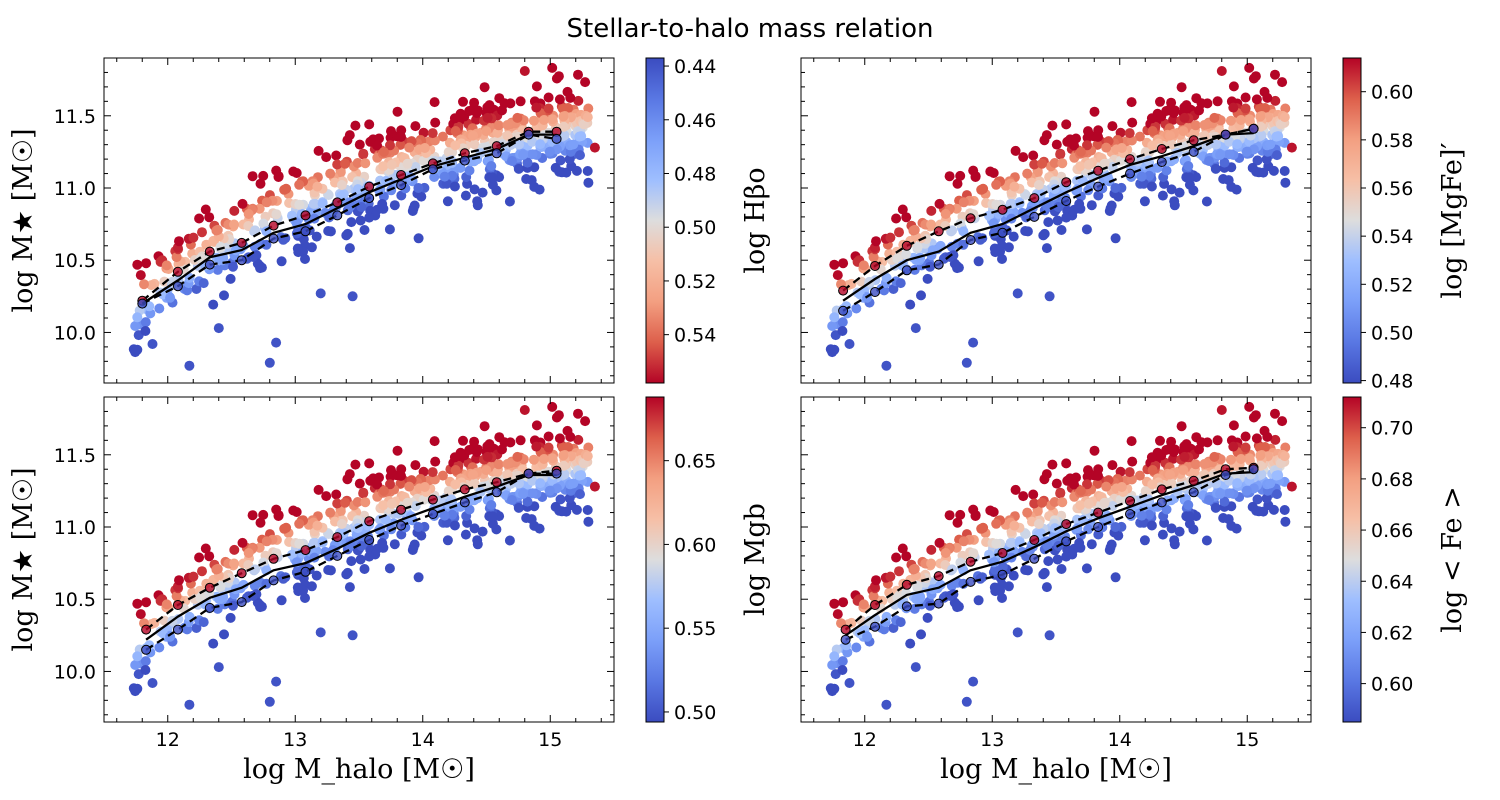 This screenshot has width=1500, height=800. What do you see at coordinates (708, 220) in the screenshot?
I see `colorbar: 0.44 0.46 0.48 0.50 0.52 0.54 log Hβo` at bounding box center [708, 220].